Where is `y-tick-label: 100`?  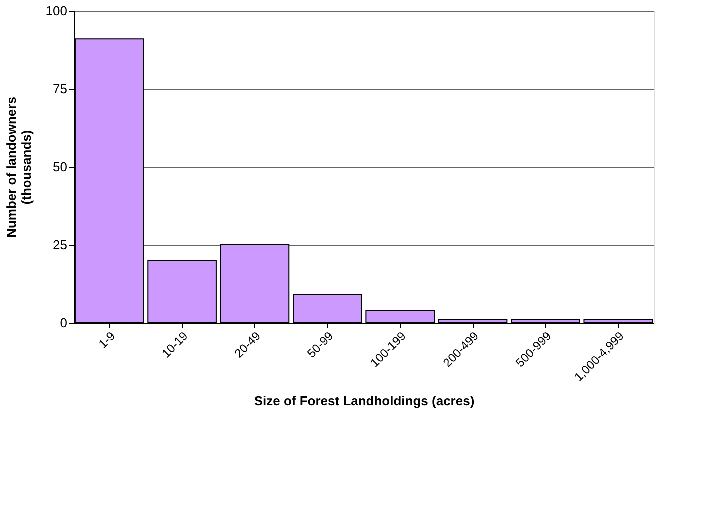
y-tick-label: 100 is located at coordinates (57, 11).